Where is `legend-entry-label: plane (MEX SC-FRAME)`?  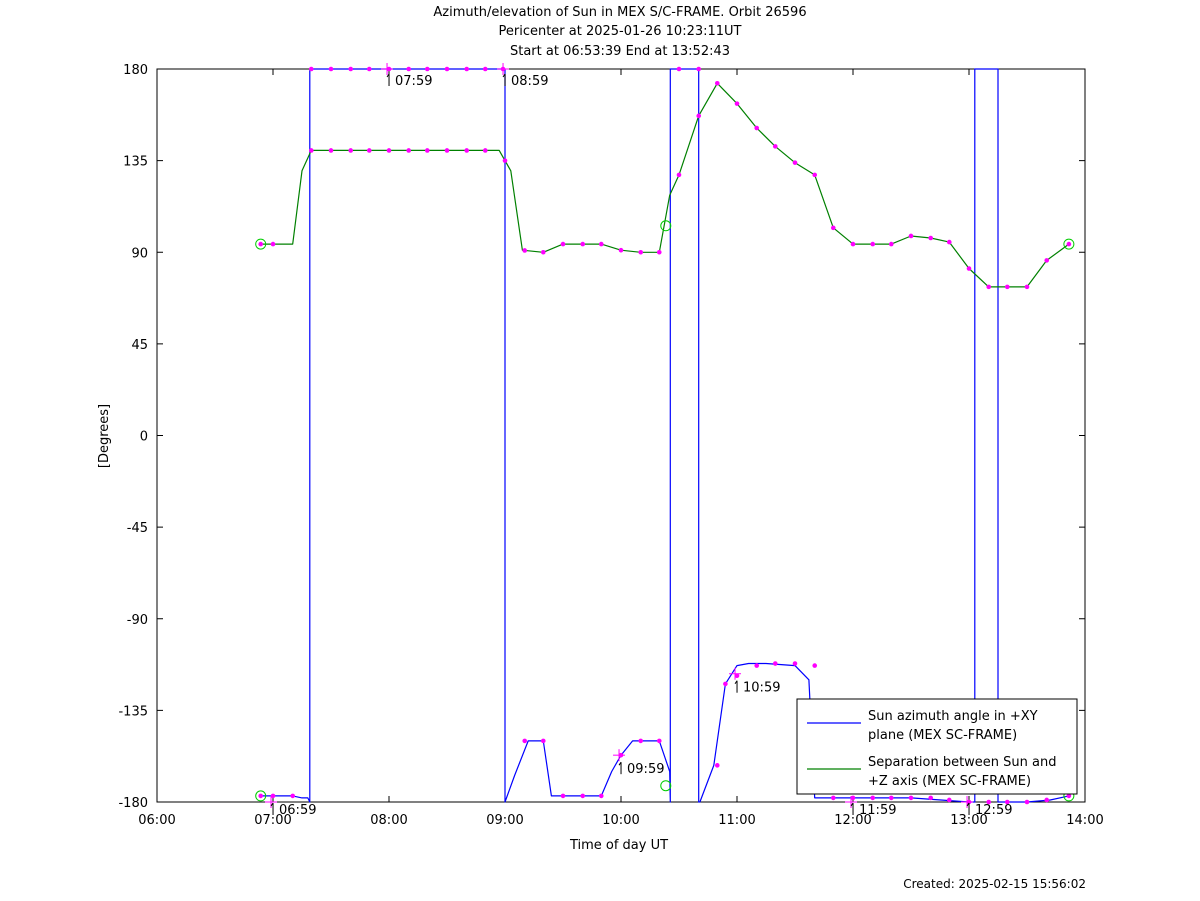 legend-entry-label: plane (MEX SC-FRAME) is located at coordinates (942, 735).